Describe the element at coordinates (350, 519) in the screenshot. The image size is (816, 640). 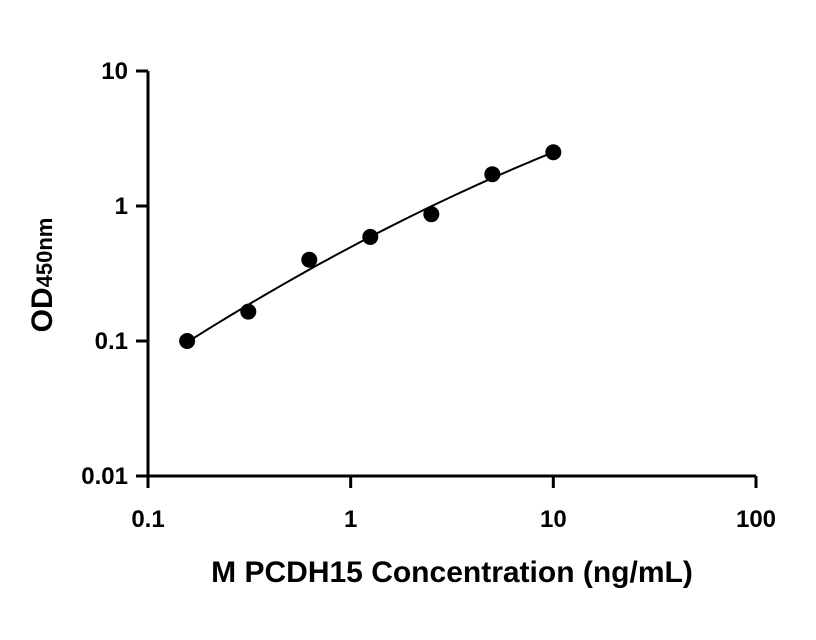
I see `x-tick-label: 1` at that location.